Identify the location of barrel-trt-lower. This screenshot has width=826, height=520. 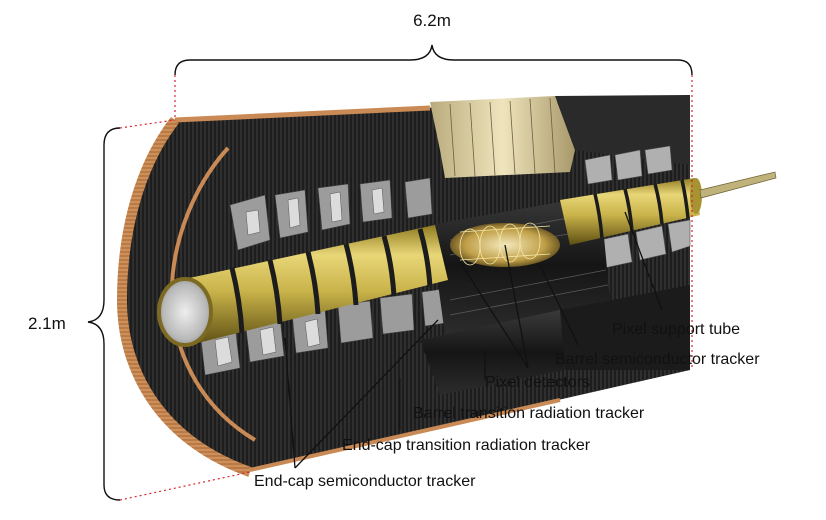
(555, 340).